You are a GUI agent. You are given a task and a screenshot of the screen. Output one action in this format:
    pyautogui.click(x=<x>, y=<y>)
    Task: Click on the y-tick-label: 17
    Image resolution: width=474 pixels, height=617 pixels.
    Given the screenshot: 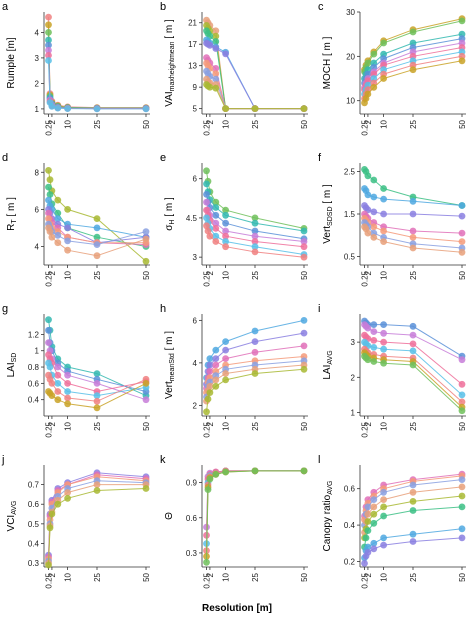 What is the action you would take?
    pyautogui.click(x=192, y=44)
    